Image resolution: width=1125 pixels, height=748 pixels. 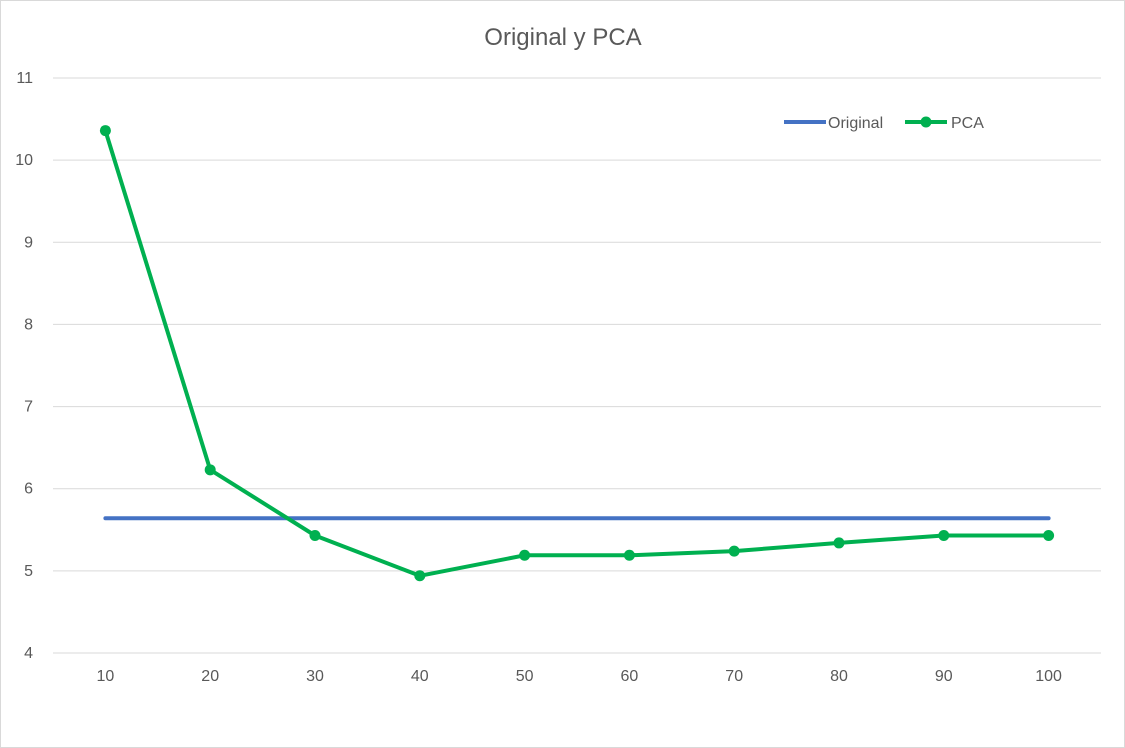 I want to click on y-tick-label: 7, so click(x=28, y=407).